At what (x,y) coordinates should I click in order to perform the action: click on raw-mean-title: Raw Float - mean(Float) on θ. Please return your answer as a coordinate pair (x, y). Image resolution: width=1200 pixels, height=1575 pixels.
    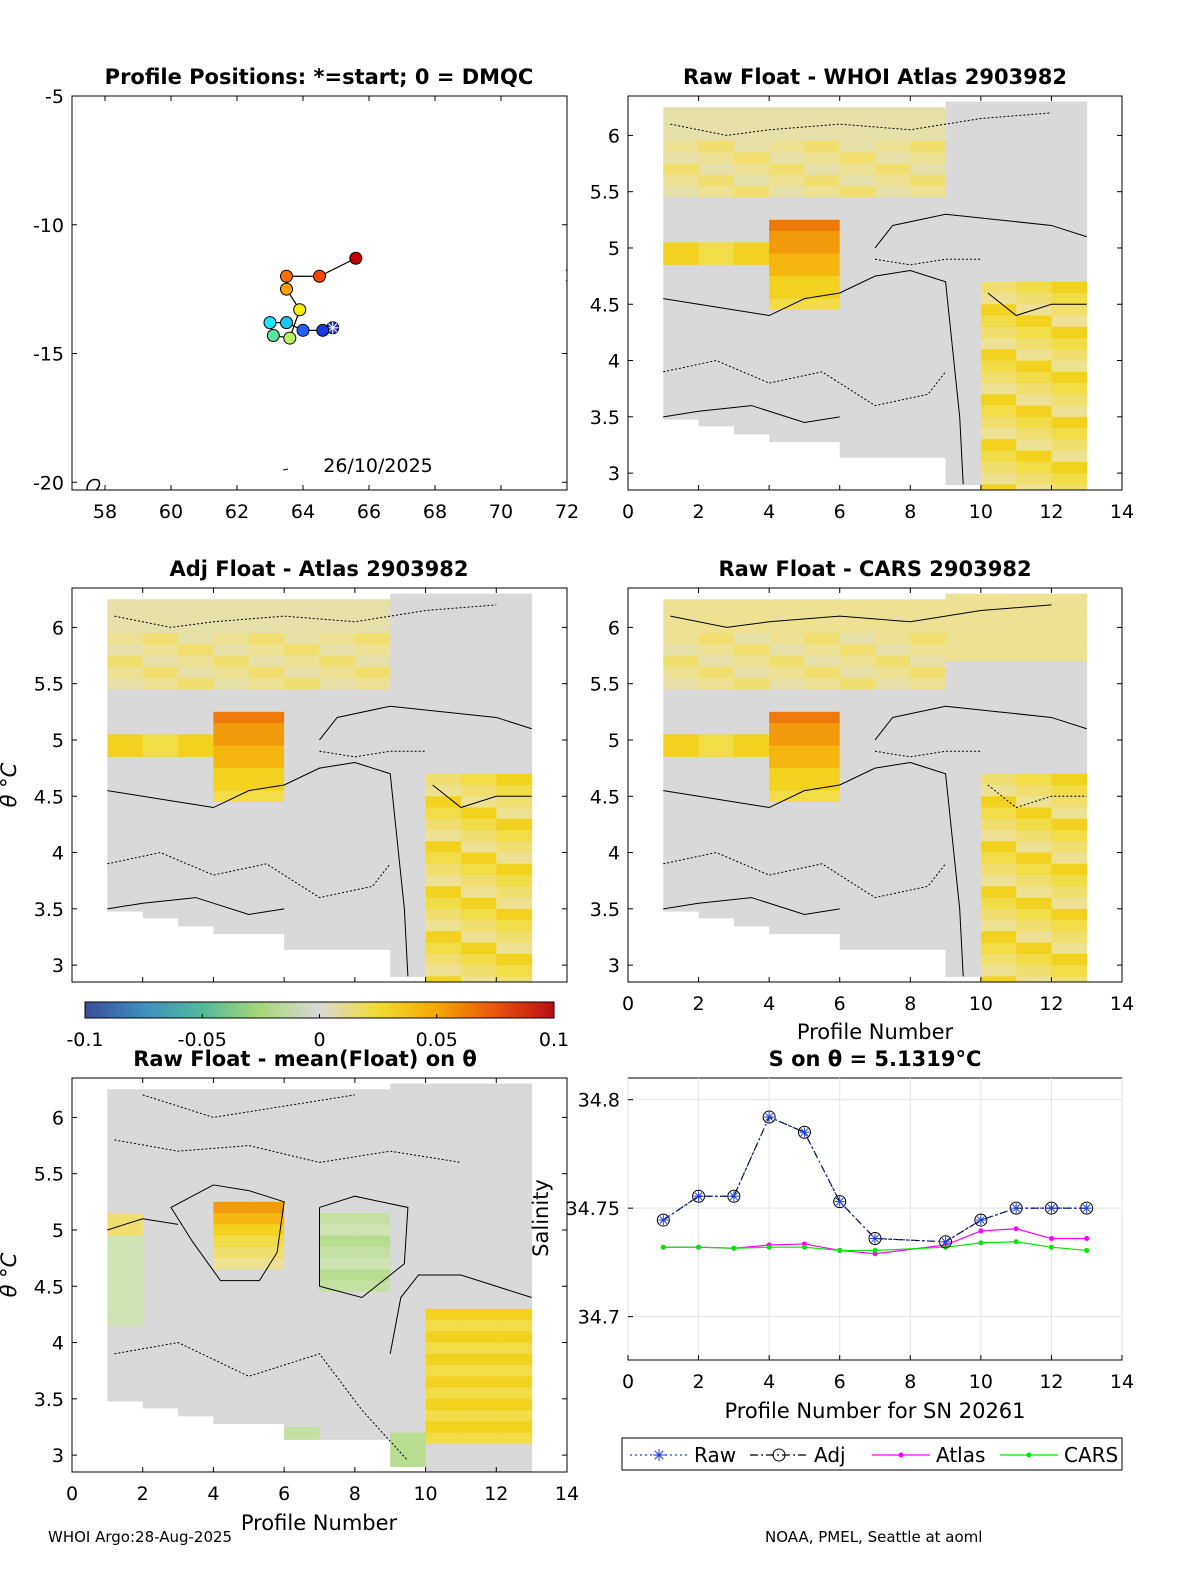
    Looking at the image, I should click on (305, 1059).